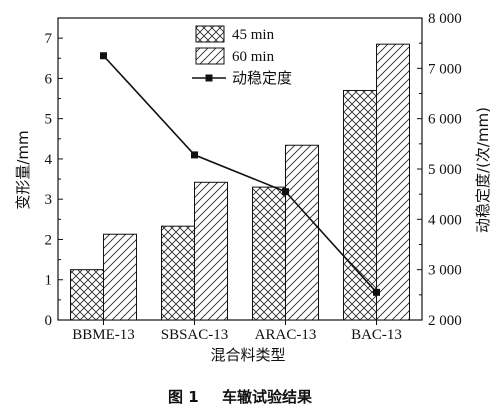 The width and height of the screenshot is (500, 417). What do you see at coordinates (103, 335) in the screenshot?
I see `x-tick-label-bbme-13: BBME-13` at bounding box center [103, 335].